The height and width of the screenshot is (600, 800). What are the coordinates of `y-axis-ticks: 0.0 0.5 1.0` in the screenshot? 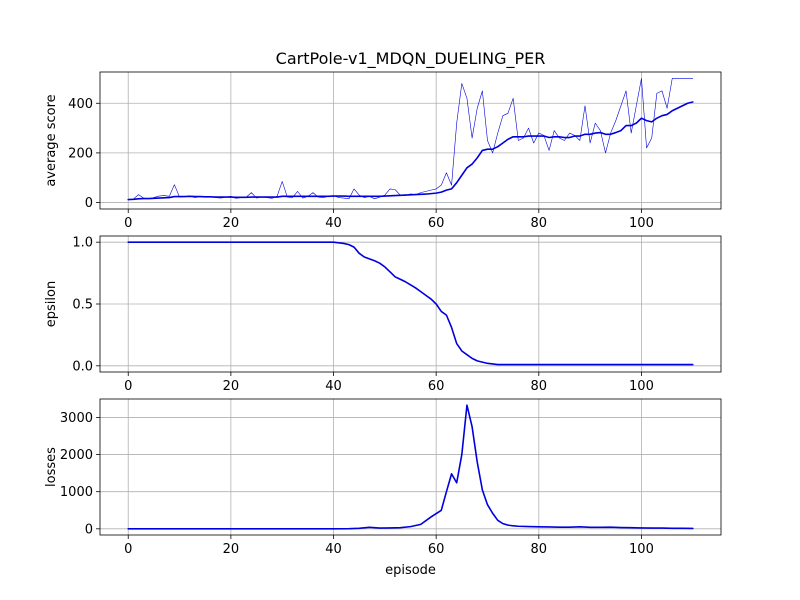 It's located at (86, 305).